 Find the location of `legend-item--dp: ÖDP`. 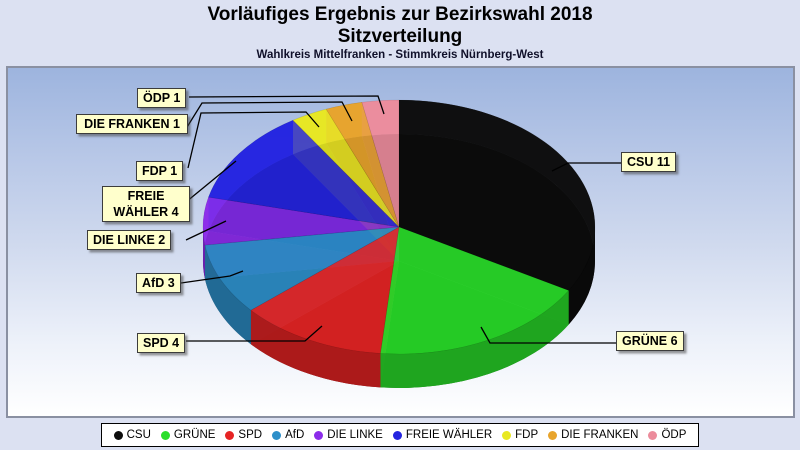

legend-item--dp: ÖDP is located at coordinates (667, 435).